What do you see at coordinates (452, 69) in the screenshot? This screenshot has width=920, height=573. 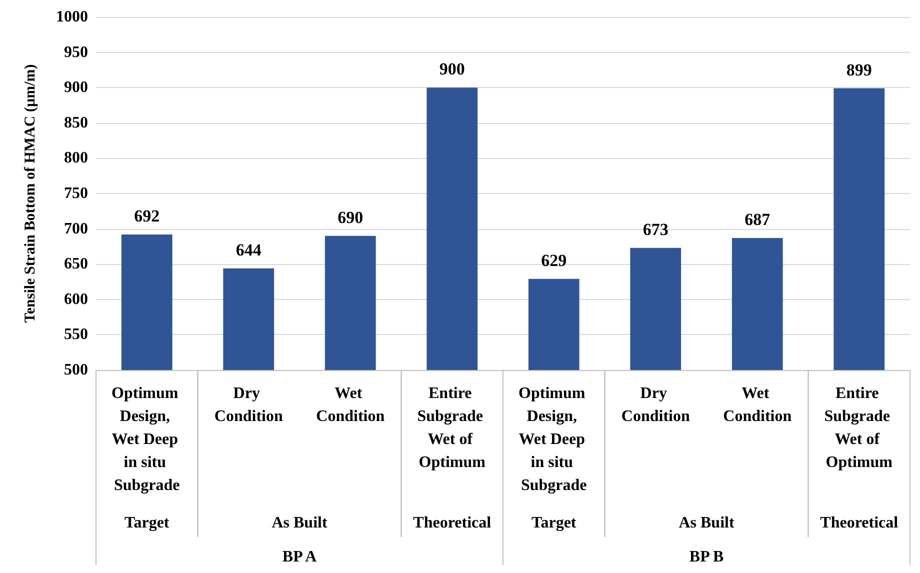 I see `data-label: 900` at bounding box center [452, 69].